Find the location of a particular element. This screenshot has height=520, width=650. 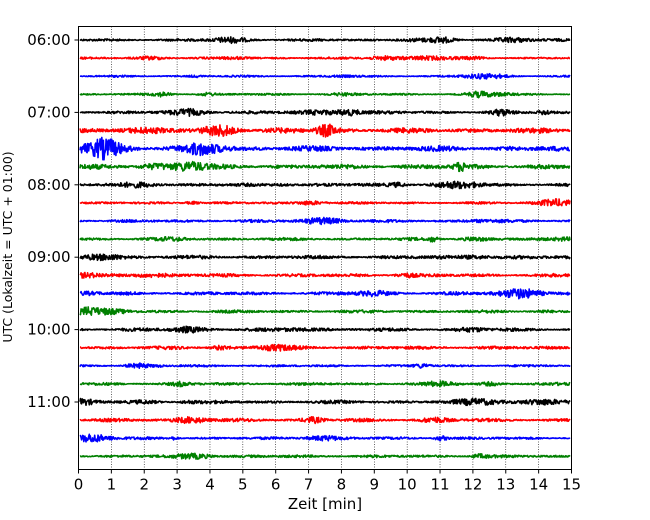

x-tick-label: 5 is located at coordinates (243, 485).